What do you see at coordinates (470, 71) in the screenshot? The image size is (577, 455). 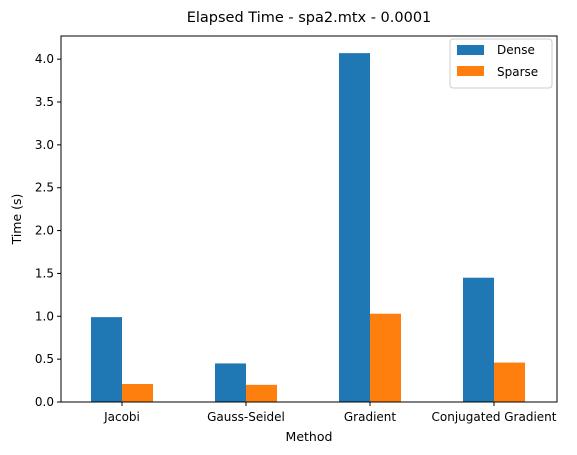 I see `legend-swatch-sparse` at bounding box center [470, 71].